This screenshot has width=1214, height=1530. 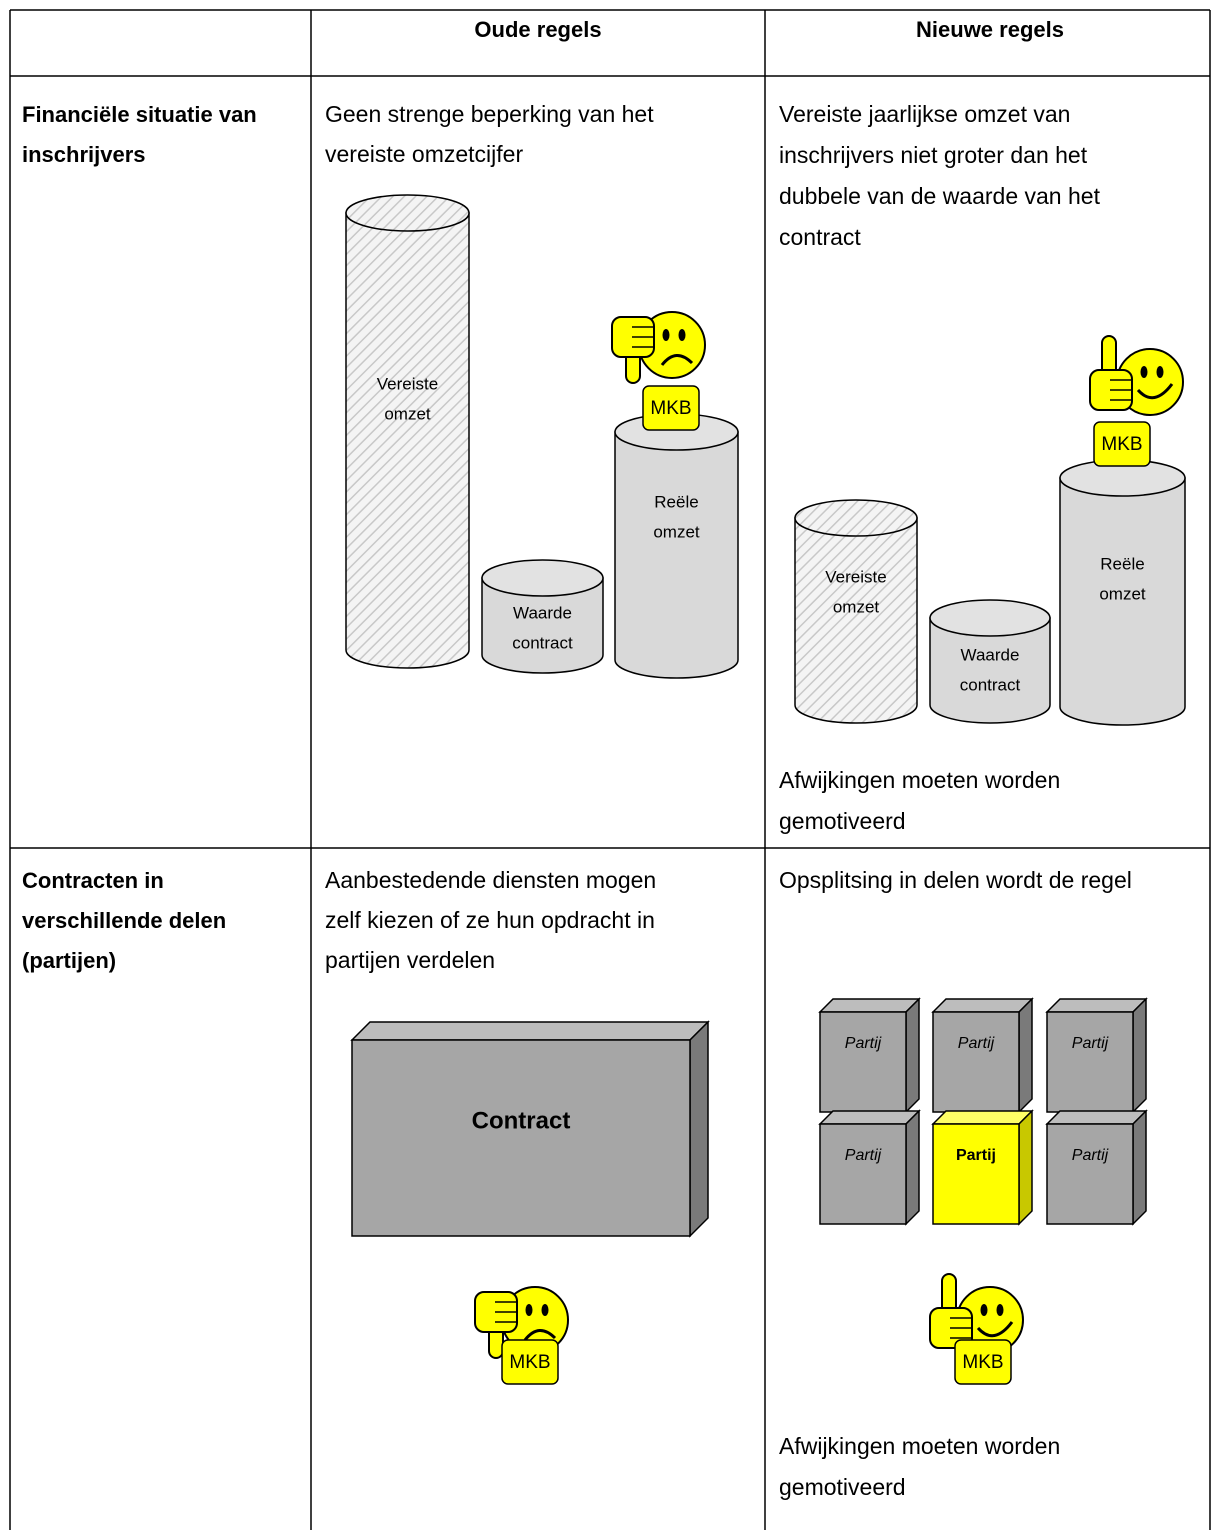 I want to click on cell-text: inschrijvers niet groter dan het, so click(x=933, y=155).